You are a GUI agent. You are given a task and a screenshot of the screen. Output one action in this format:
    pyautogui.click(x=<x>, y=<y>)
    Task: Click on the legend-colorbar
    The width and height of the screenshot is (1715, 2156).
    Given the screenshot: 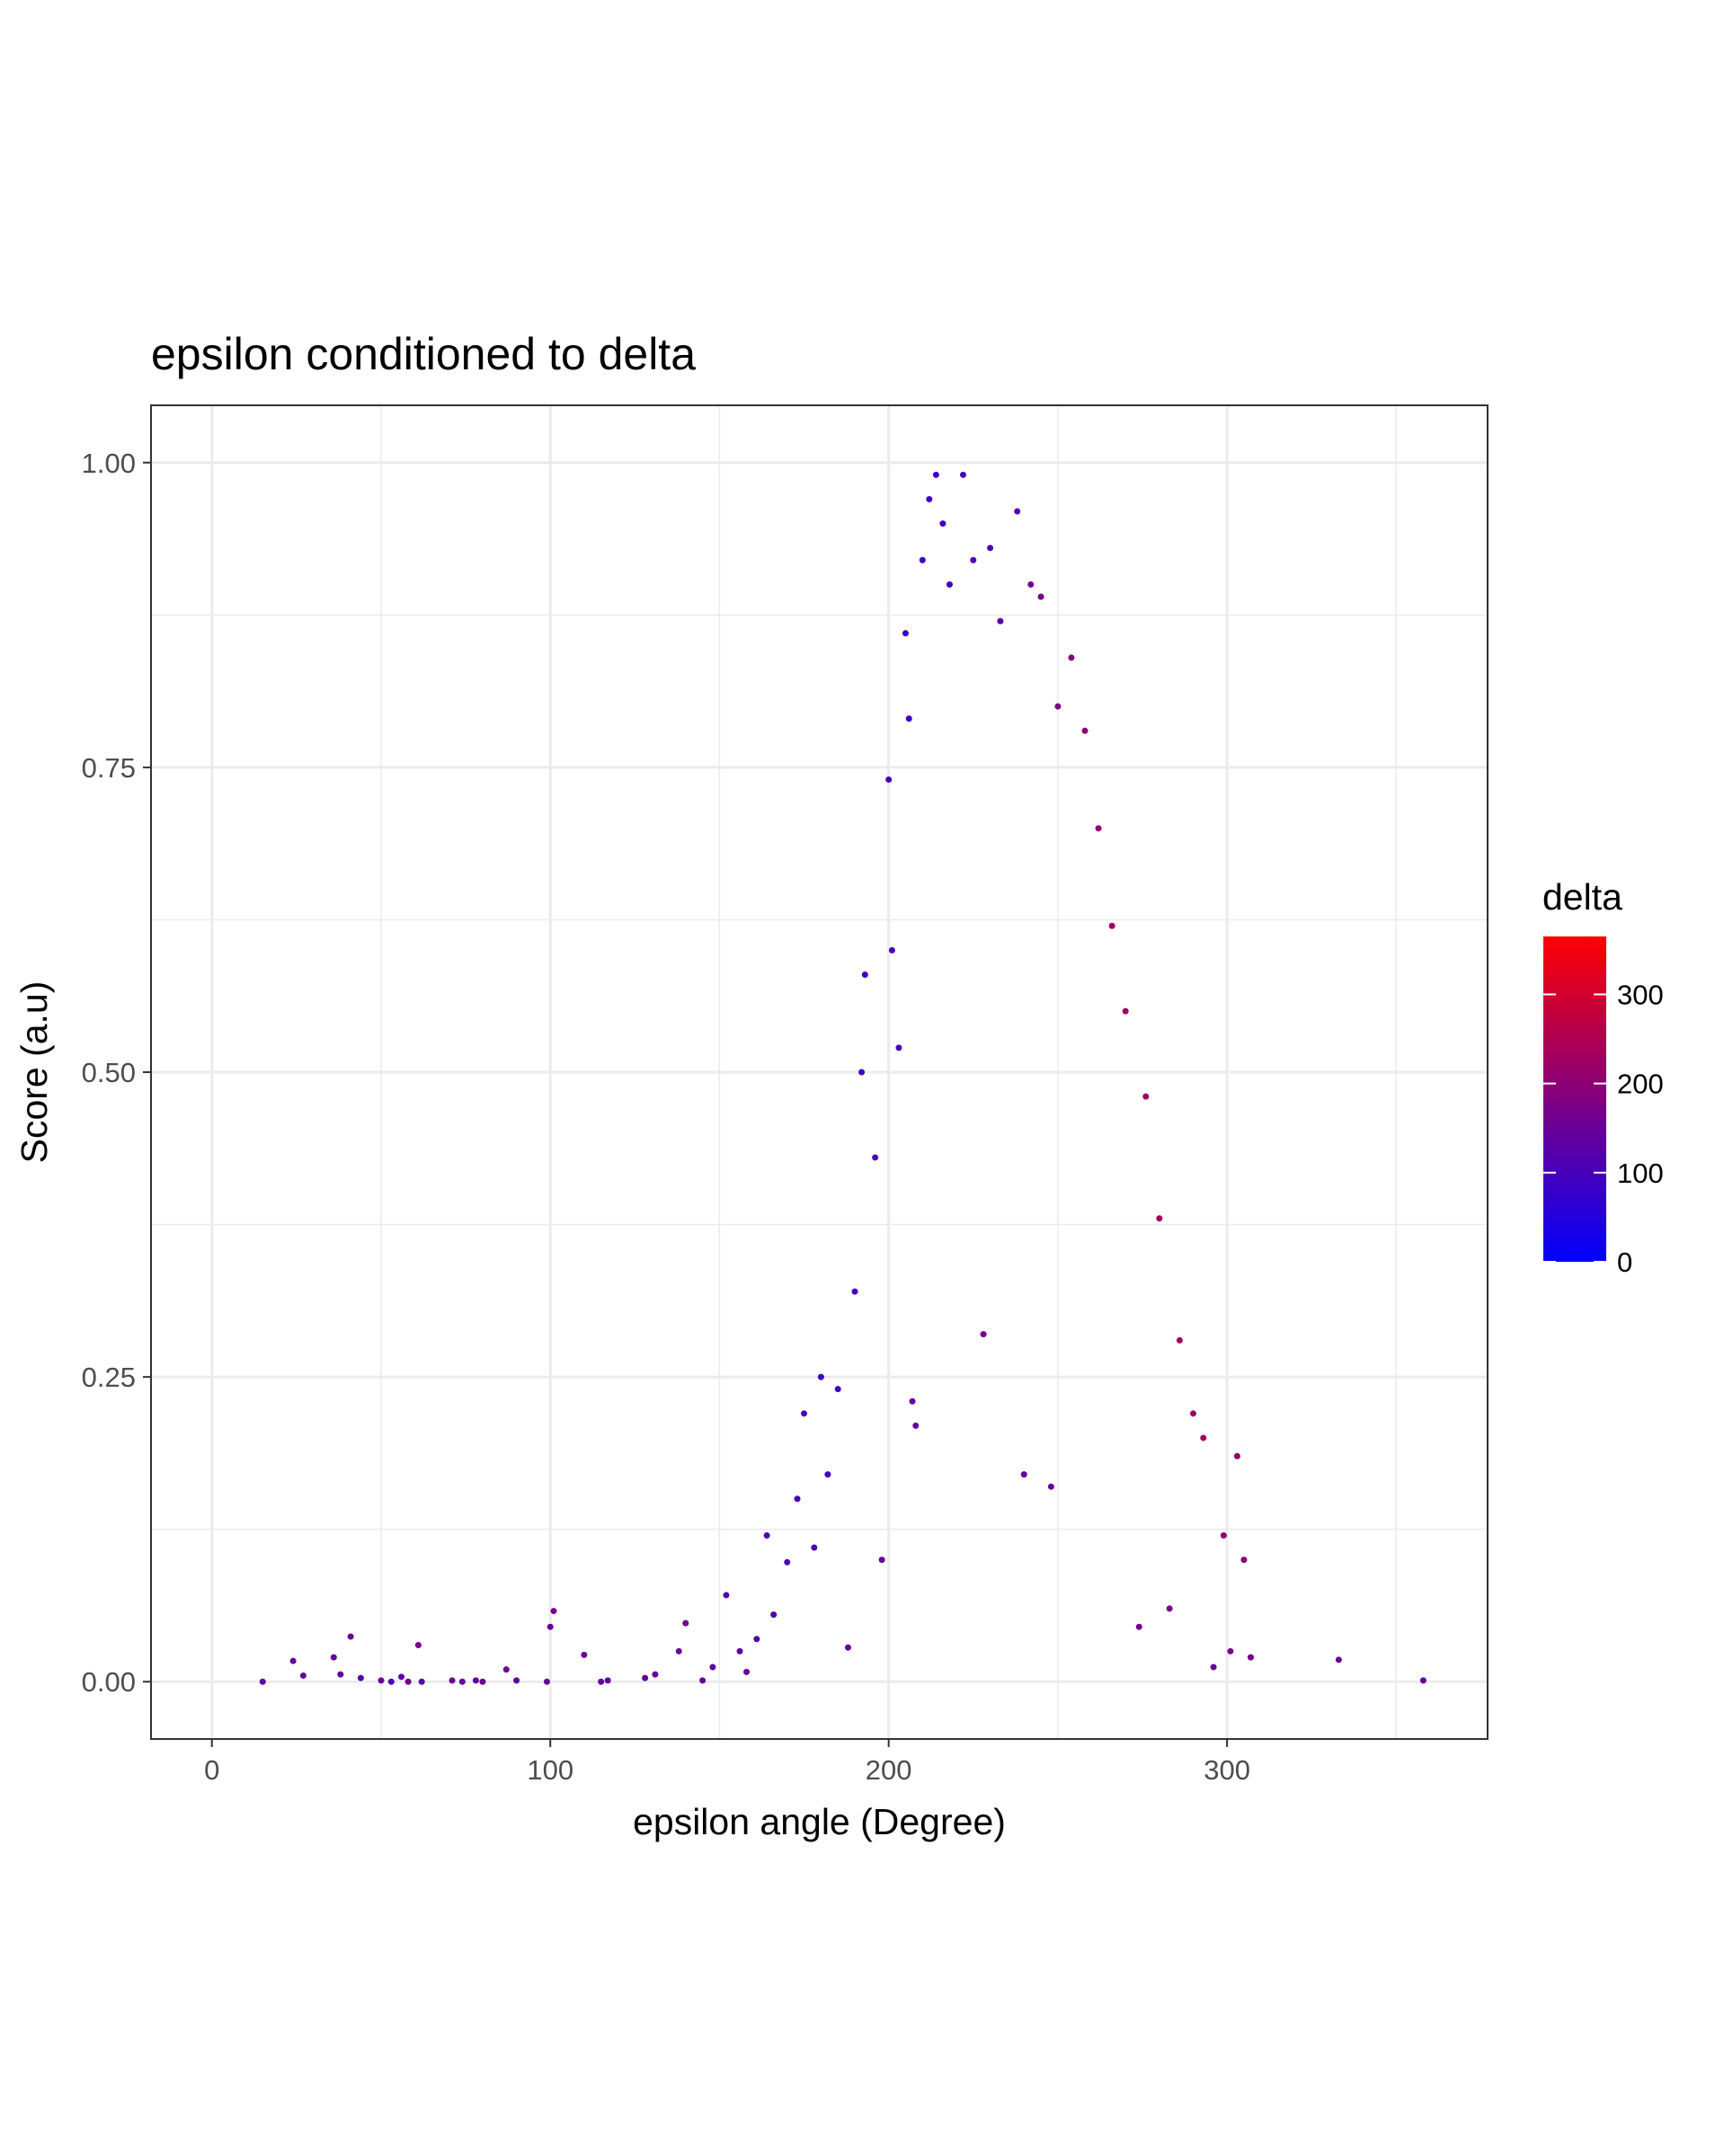 What is the action you would take?
    pyautogui.click(x=1574, y=1099)
    